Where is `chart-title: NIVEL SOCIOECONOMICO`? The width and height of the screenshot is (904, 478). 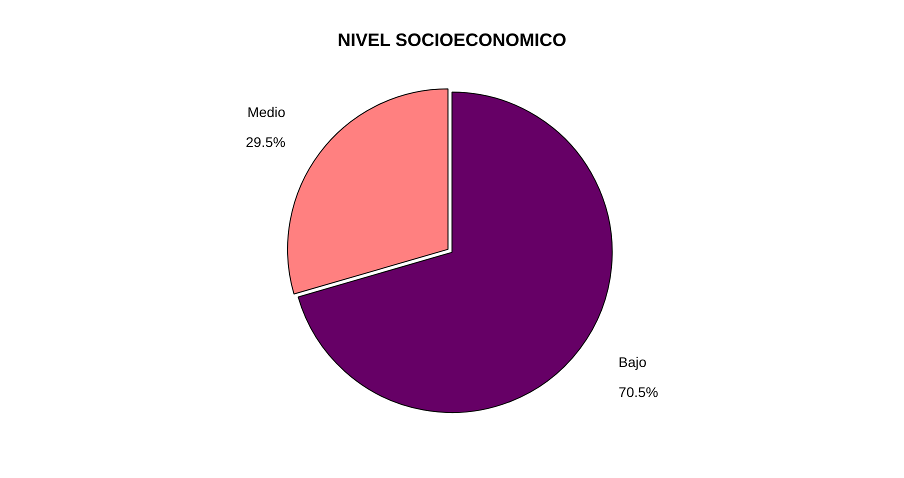 chart-title: NIVEL SOCIOECONOMICO is located at coordinates (452, 40).